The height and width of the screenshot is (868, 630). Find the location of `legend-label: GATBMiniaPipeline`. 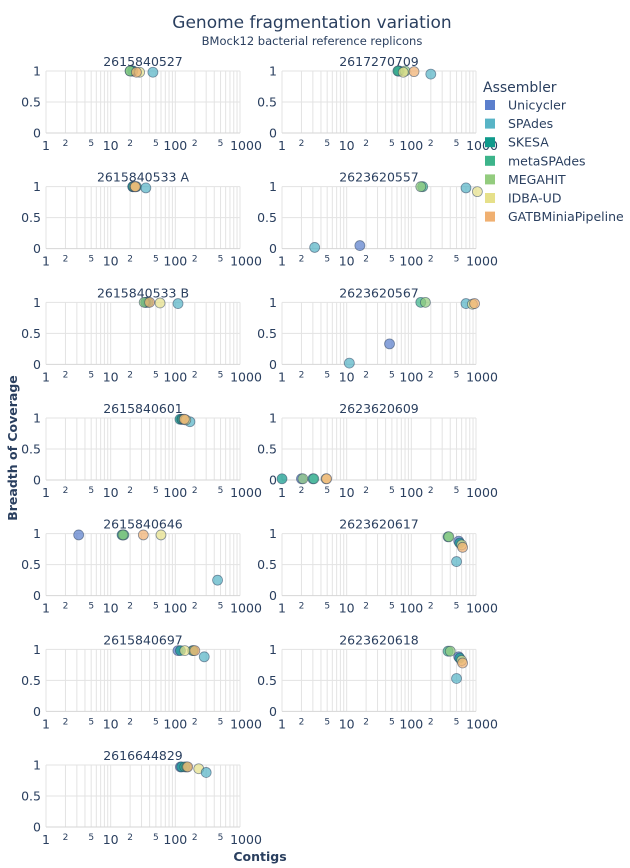

legend-label: GATBMiniaPipeline is located at coordinates (566, 216).